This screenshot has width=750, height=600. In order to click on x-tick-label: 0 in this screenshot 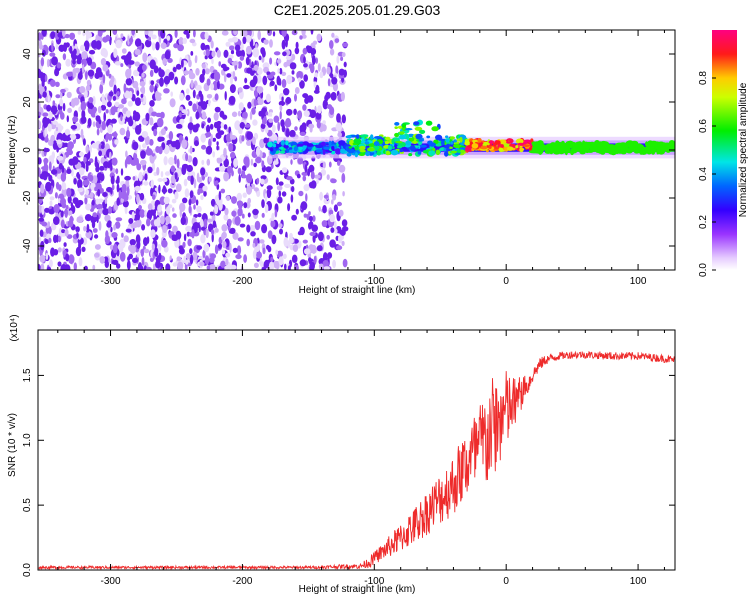, I will do `click(506, 281)`.